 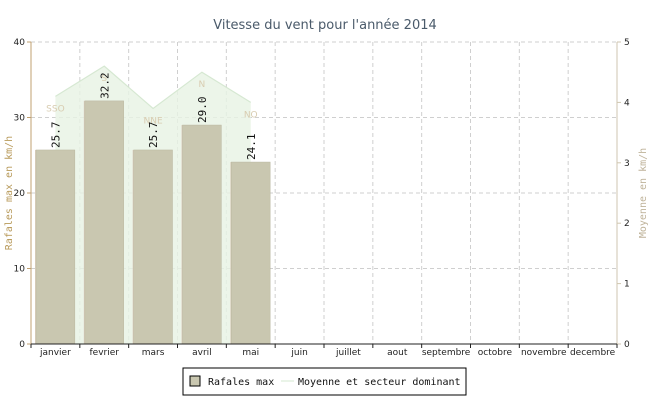 What do you see at coordinates (9, 193) in the screenshot?
I see `y-axis-left-label: Rafales max en km/h` at bounding box center [9, 193].